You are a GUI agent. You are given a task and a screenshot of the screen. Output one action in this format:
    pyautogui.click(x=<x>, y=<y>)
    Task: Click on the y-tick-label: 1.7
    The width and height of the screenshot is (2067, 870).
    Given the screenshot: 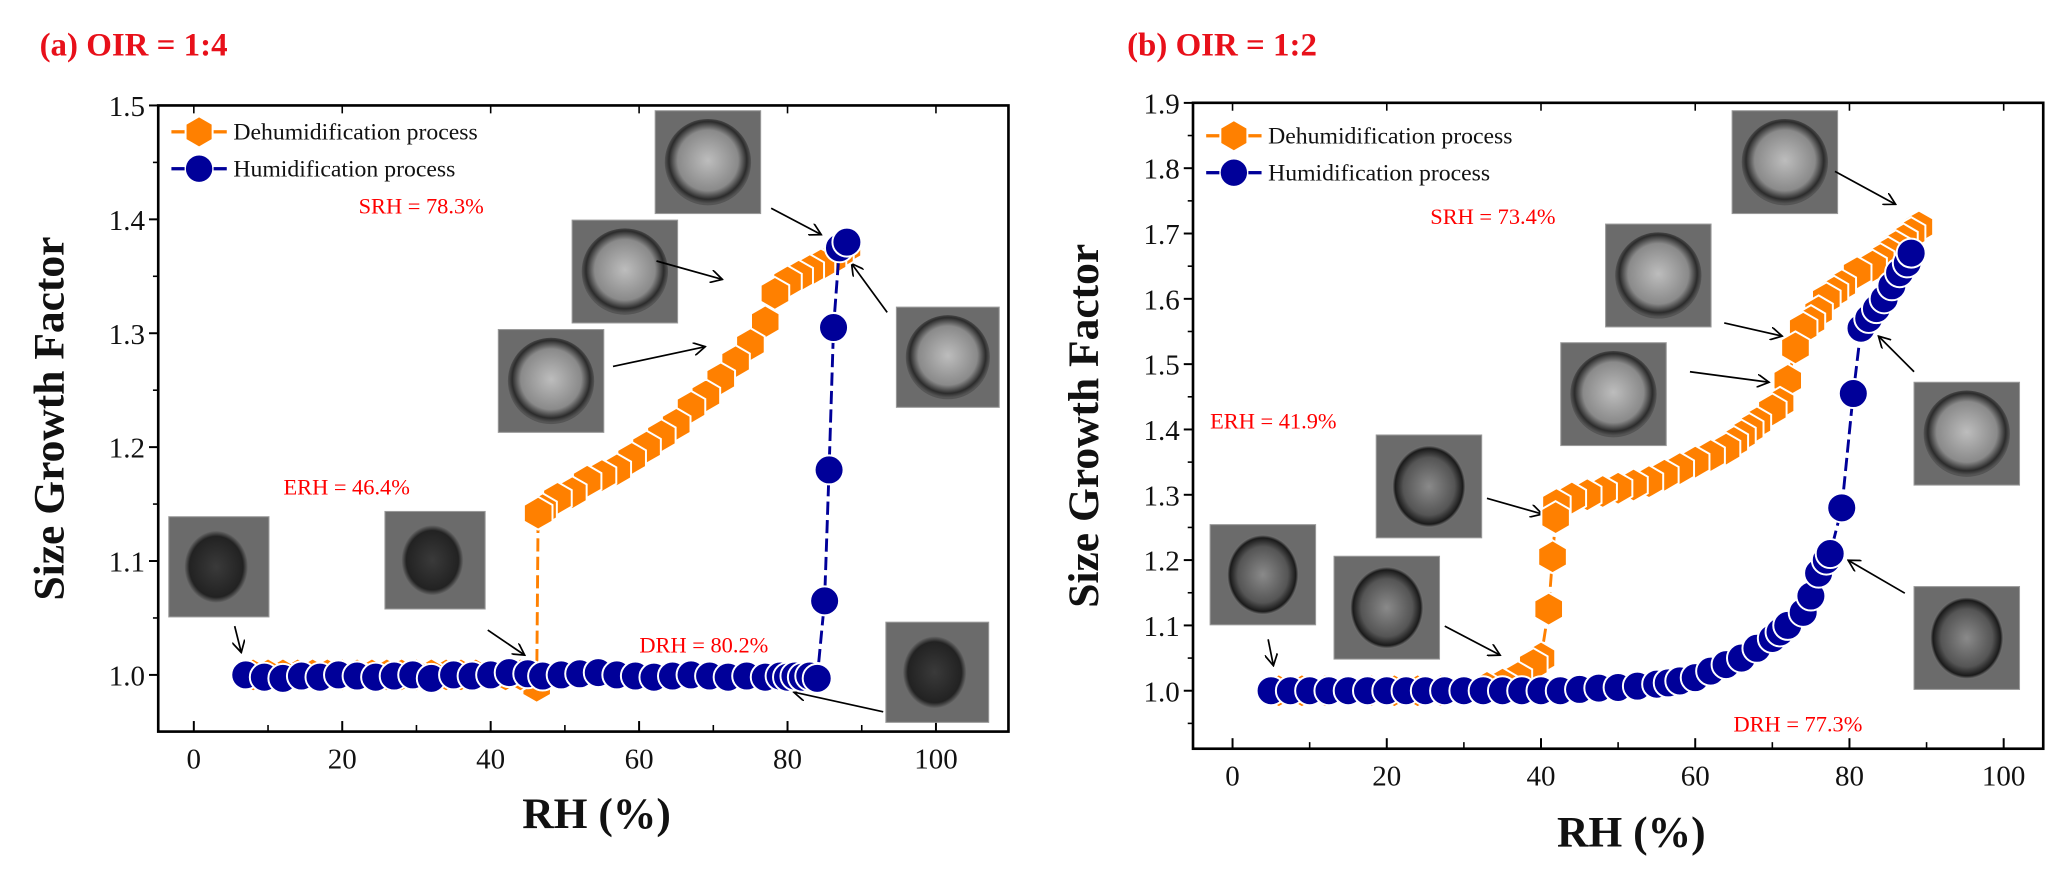 What is the action you would take?
    pyautogui.click(x=1162, y=235)
    